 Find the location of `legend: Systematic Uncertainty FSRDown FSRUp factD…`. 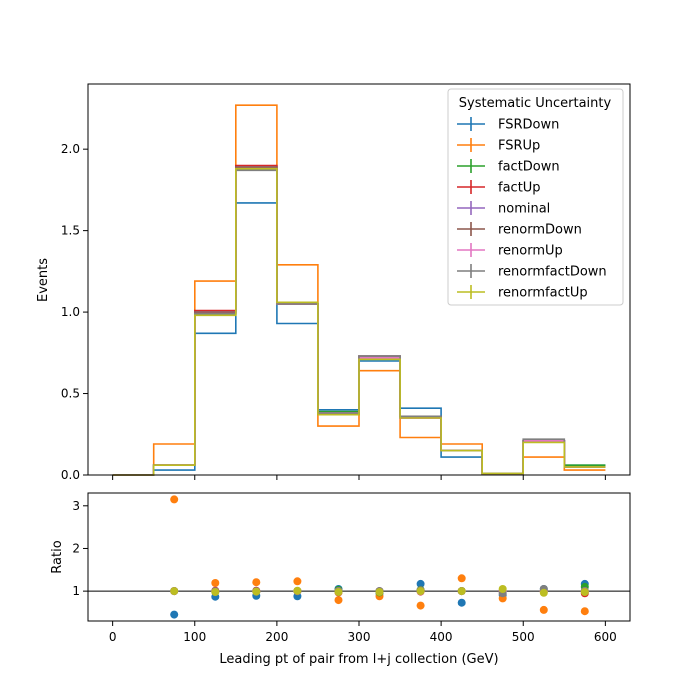

legend: Systematic Uncertainty FSRDown FSRUp factD… is located at coordinates (535, 197).